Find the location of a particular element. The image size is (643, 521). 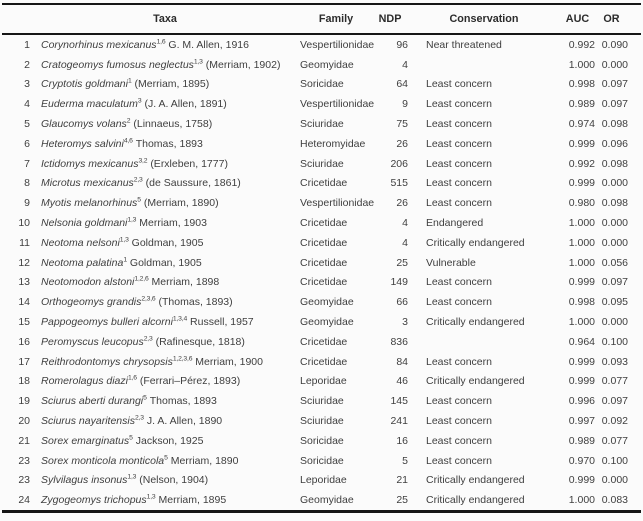

taxa-cell: Myotis melanorhinus5 (Merriam, 1890) is located at coordinates (165, 203).